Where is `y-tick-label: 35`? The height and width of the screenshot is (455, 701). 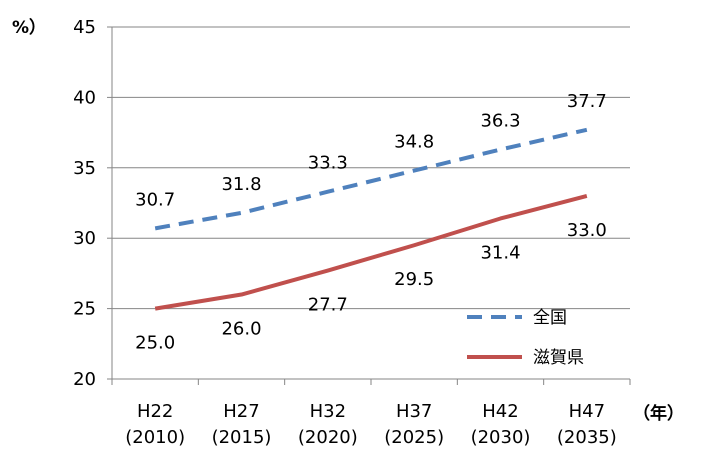
y-tick-label: 35 is located at coordinates (84, 168).